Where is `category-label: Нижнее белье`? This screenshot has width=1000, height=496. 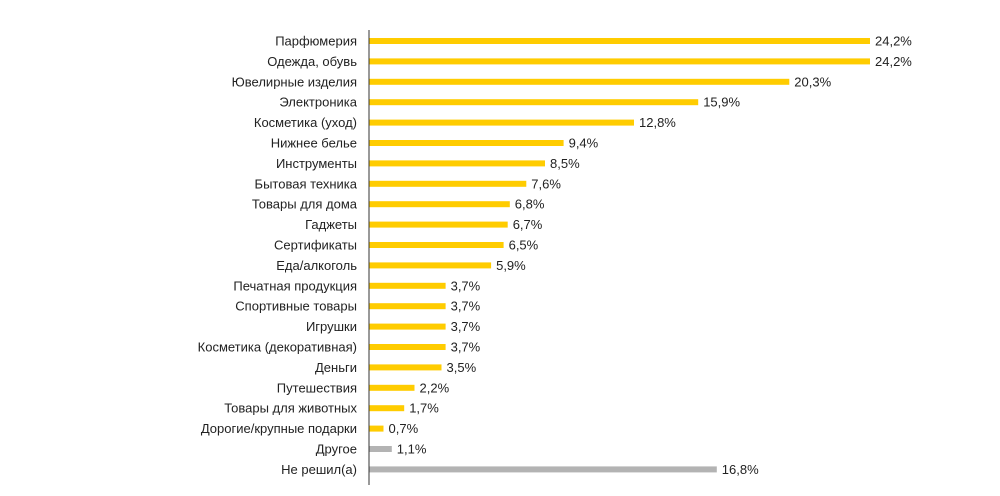 category-label: Нижнее белье is located at coordinates (314, 143).